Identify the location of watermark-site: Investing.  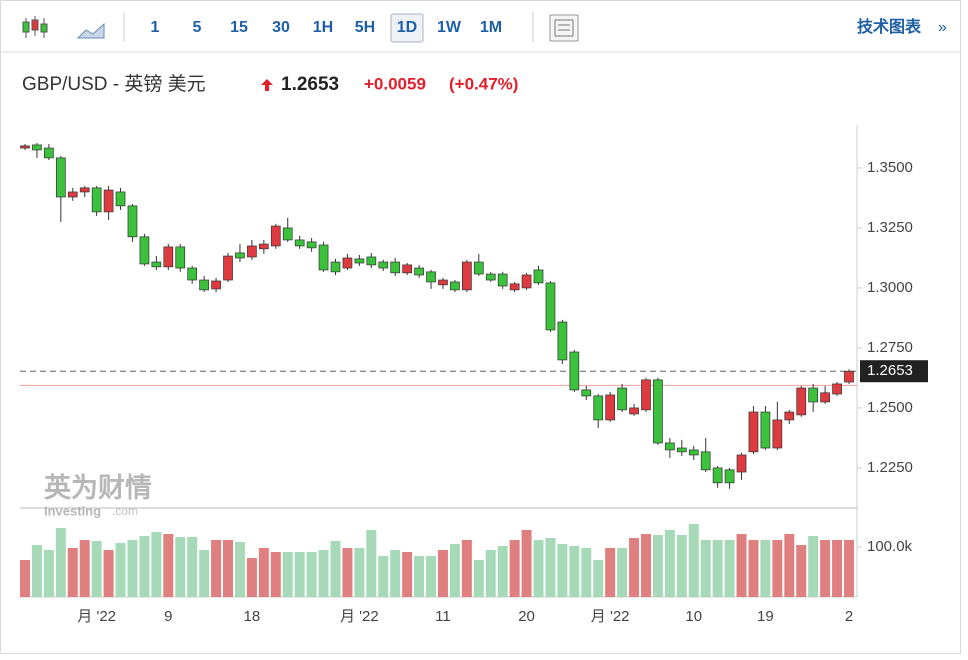
(72, 510).